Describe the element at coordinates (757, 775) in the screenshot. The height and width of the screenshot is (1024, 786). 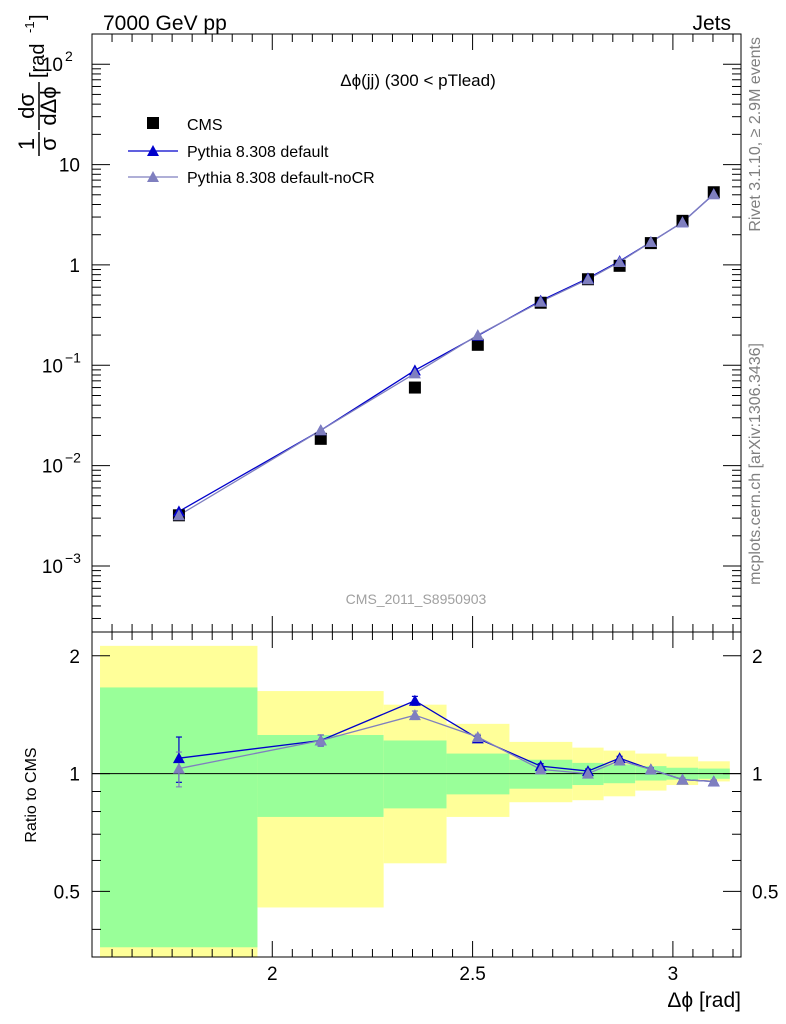
I see `ratio-y-tick-label-right: 1` at that location.